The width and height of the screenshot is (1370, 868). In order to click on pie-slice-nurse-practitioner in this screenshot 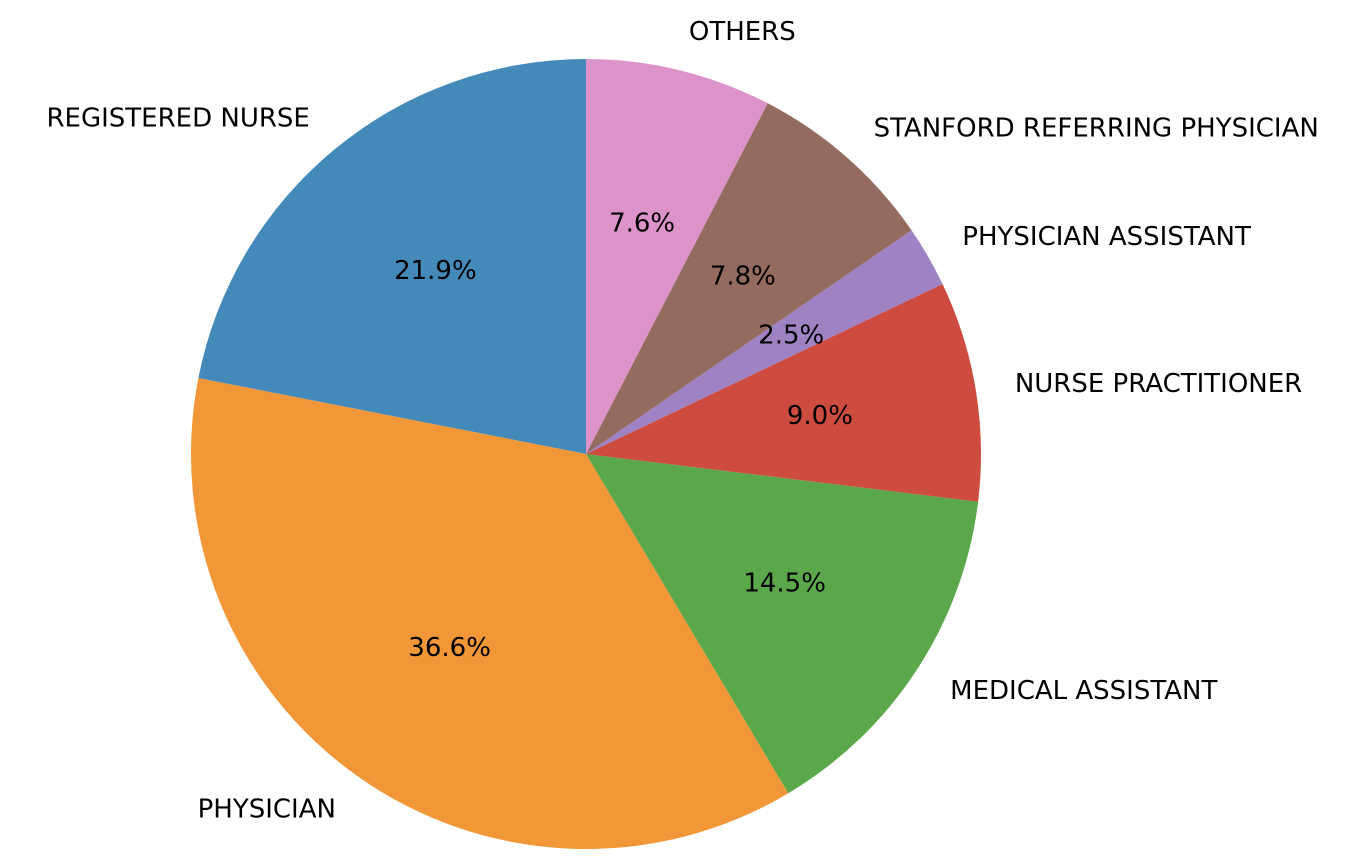, I will do `click(784, 392)`.